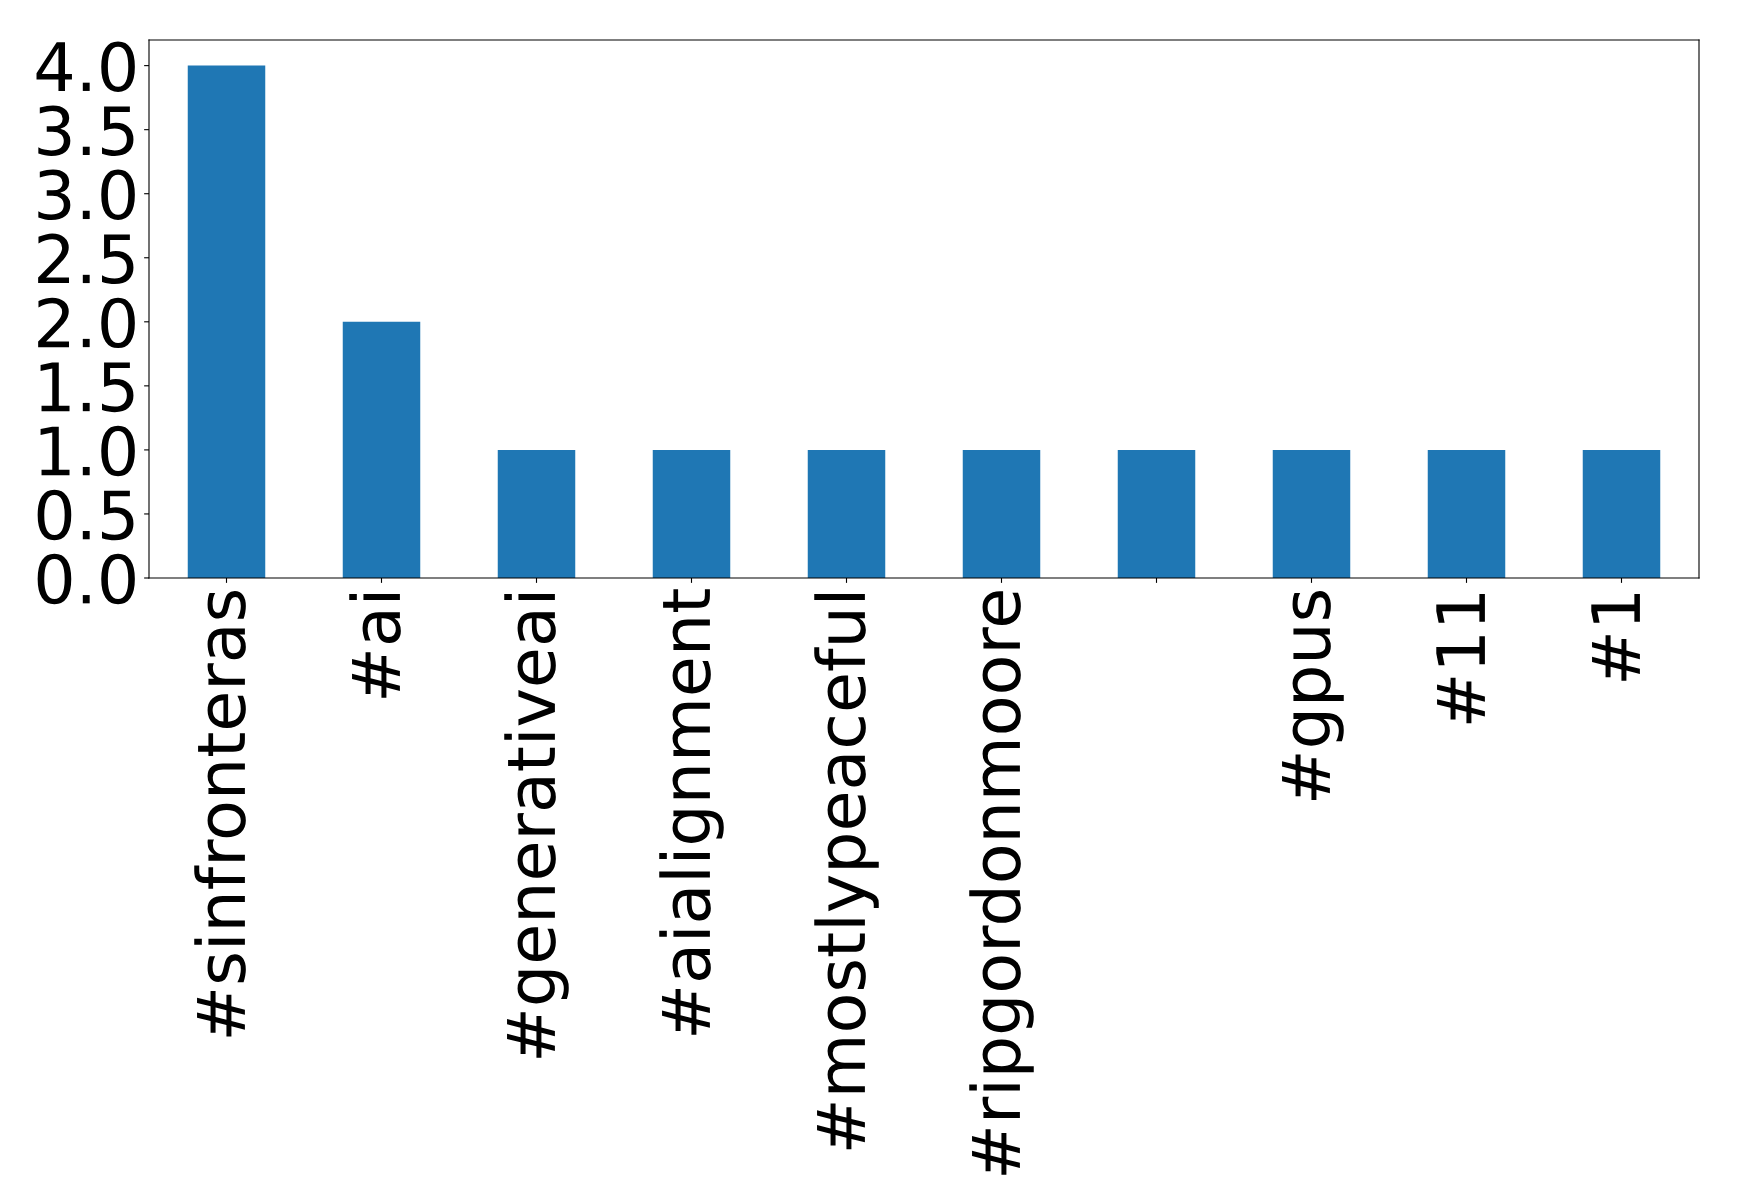 The image size is (1739, 1183). I want to click on y-tick-label: 0.0, so click(86, 579).